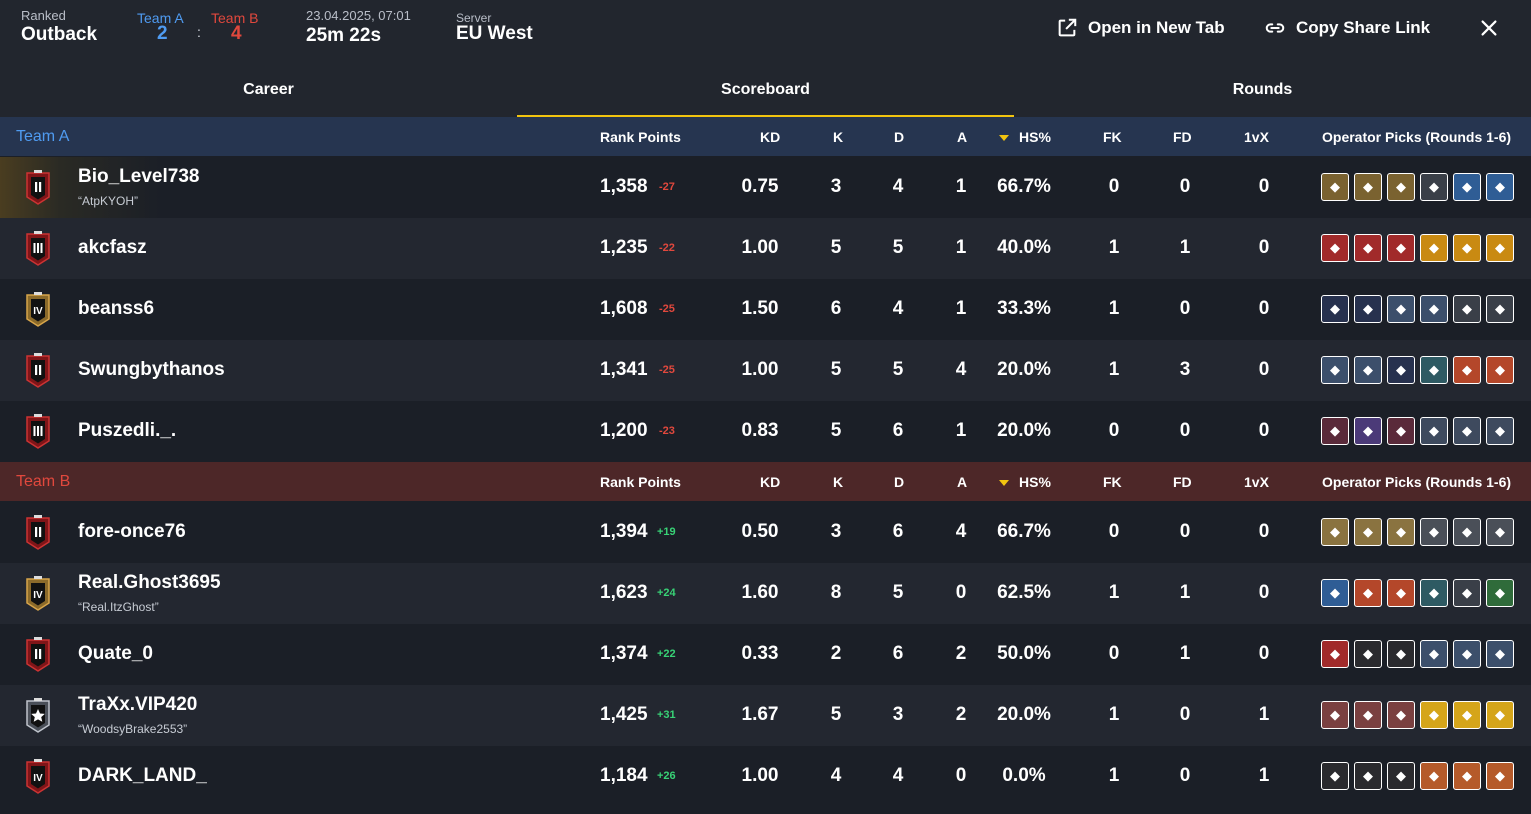 The width and height of the screenshot is (1531, 814). What do you see at coordinates (765, 248) in the screenshot?
I see `player-row: akcfasz 1,235 -22 1.00 5 5 1 40.0% 1 1 0 ◆ ◆ ◆ ◆ ◆ ◆` at bounding box center [765, 248].